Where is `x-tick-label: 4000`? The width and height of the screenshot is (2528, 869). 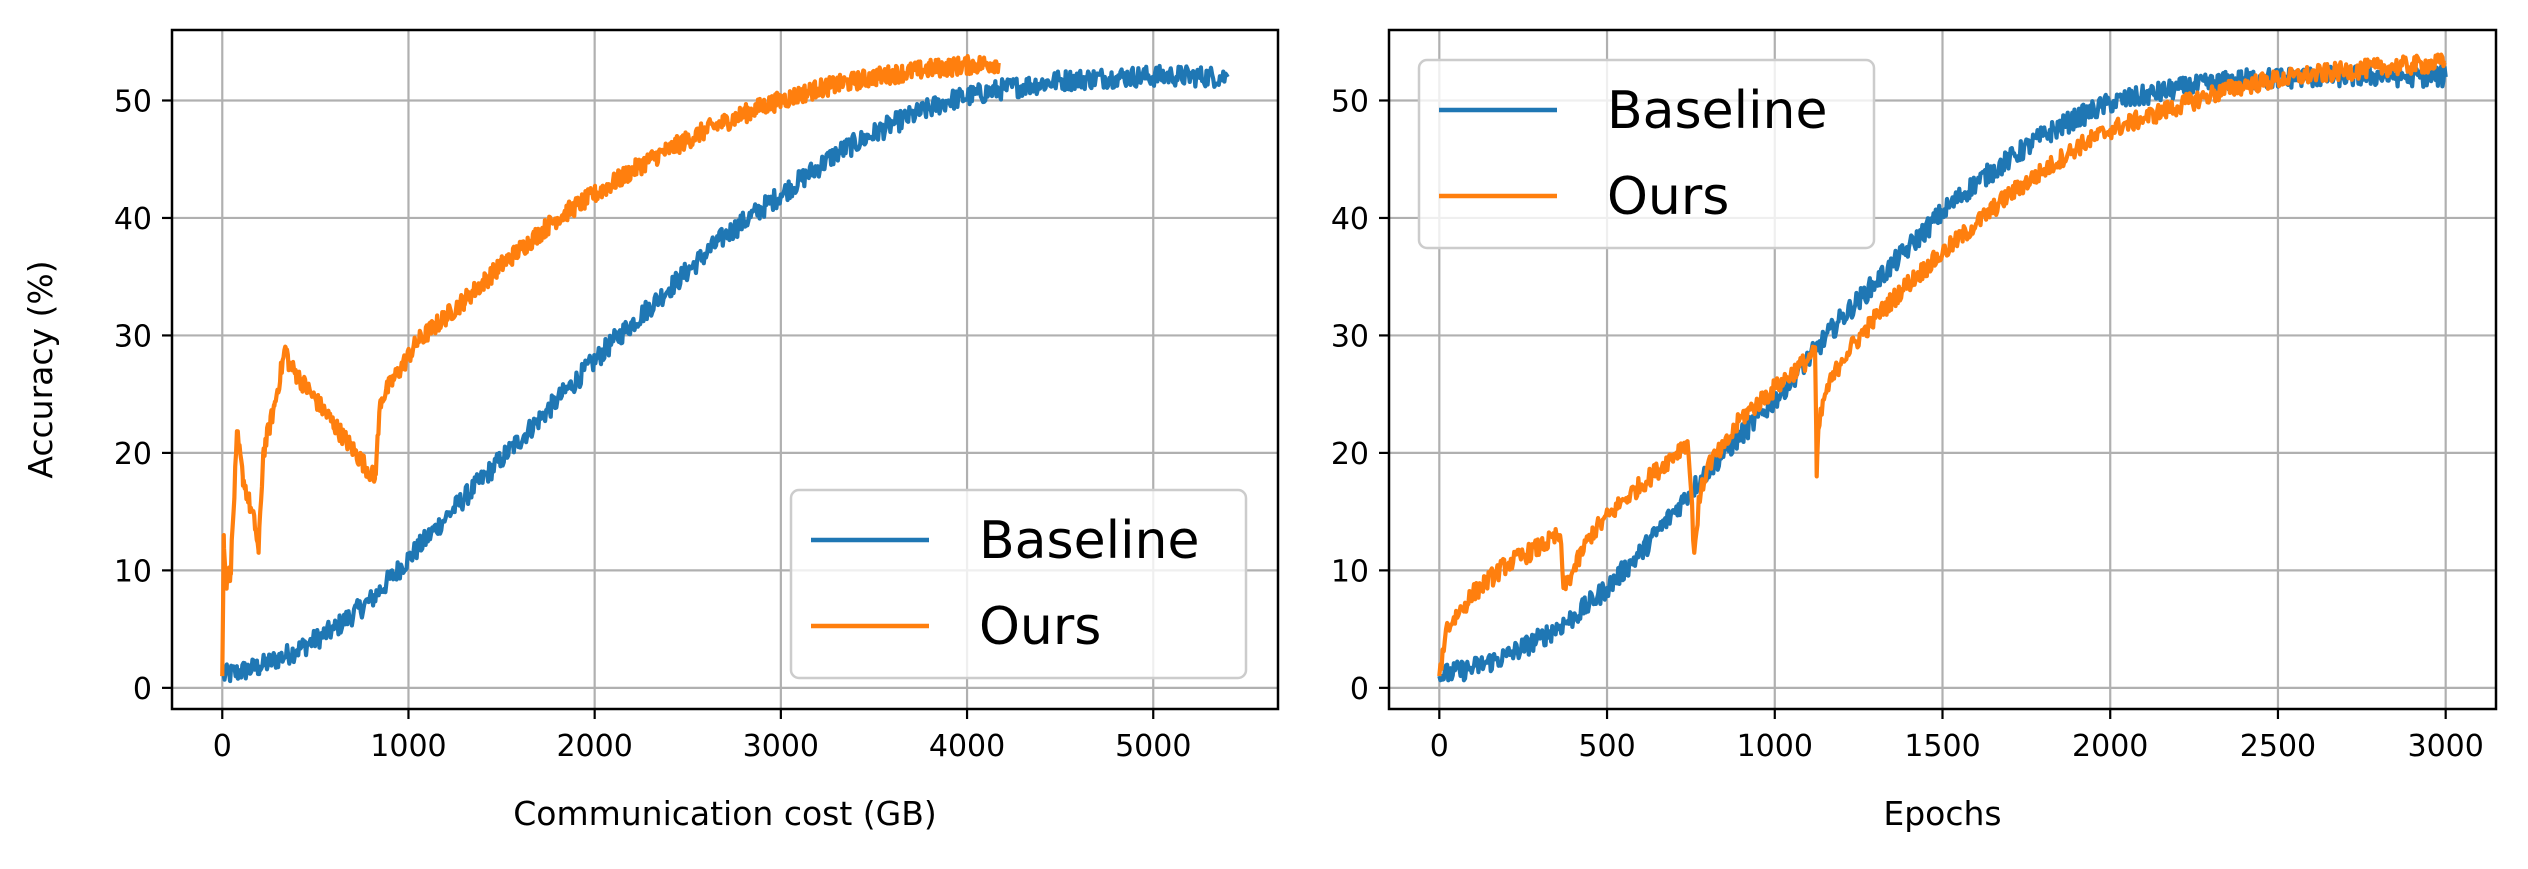
x-tick-label: 4000 is located at coordinates (967, 746).